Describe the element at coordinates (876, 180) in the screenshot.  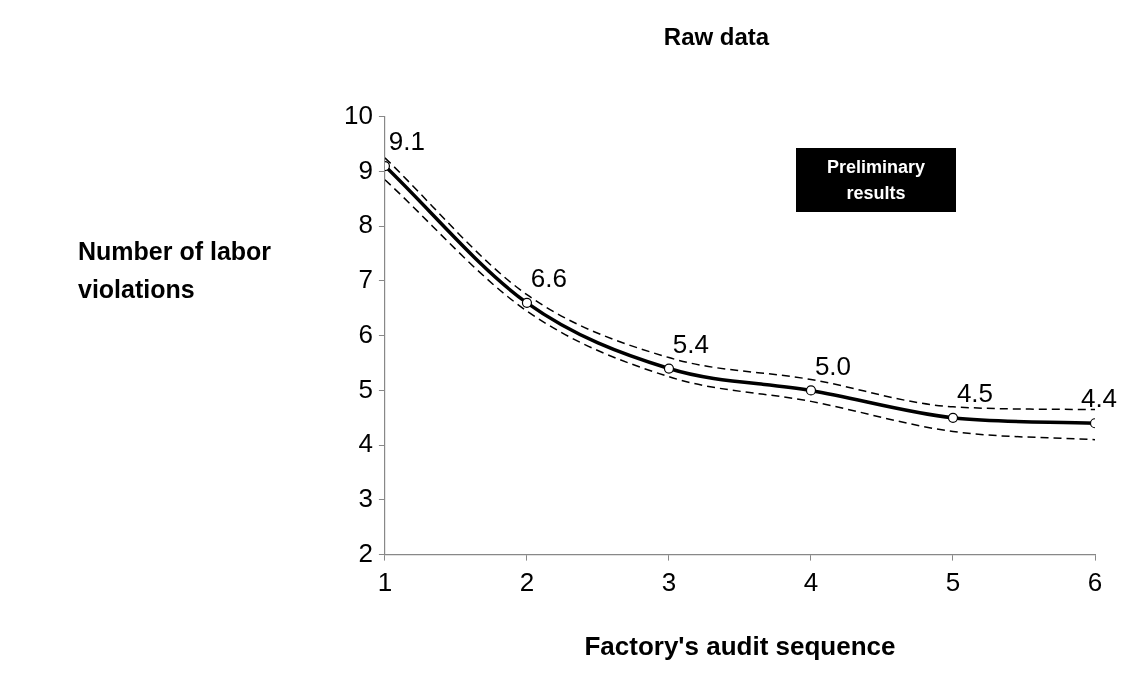
I see `note-box: Preliminary results` at that location.